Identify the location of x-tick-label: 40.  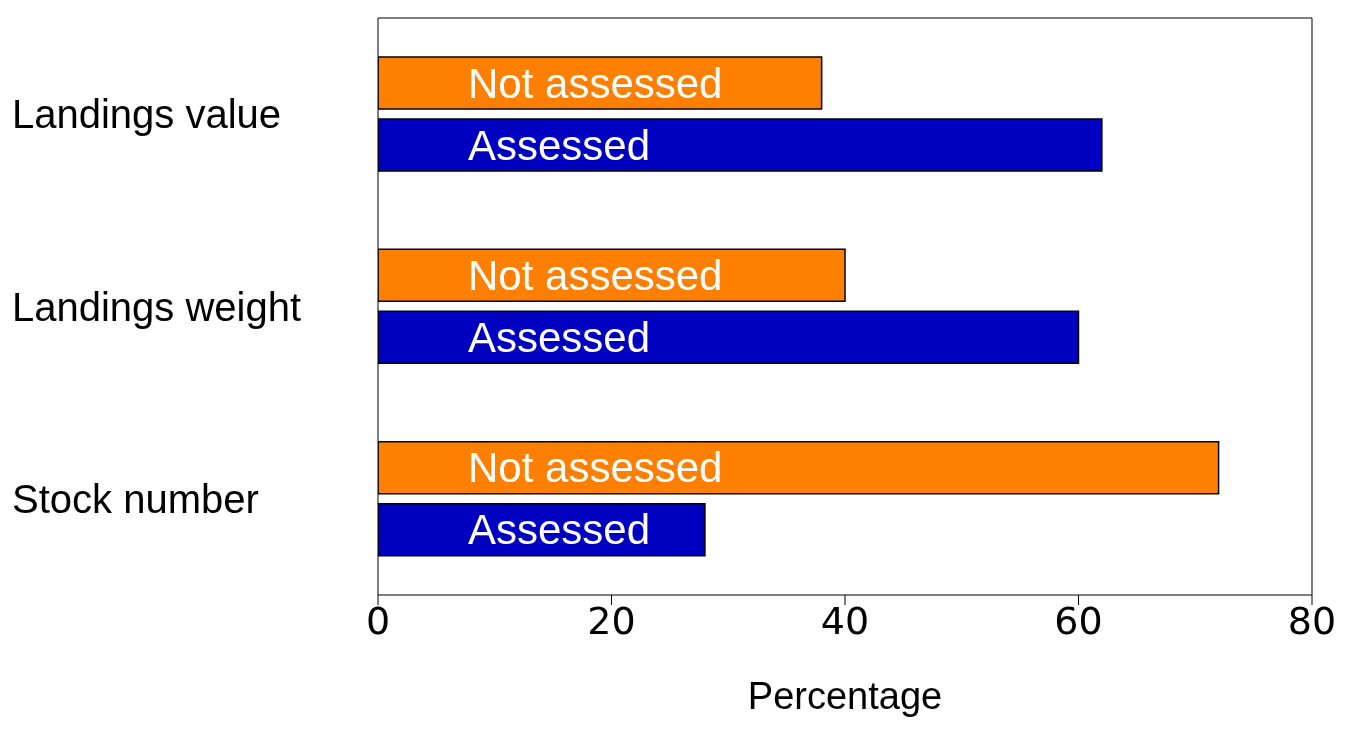
(845, 620).